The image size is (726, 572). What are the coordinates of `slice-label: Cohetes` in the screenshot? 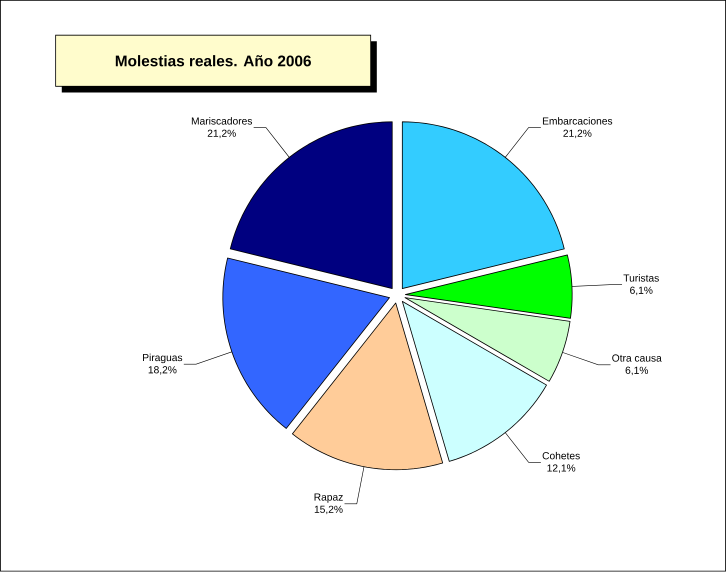 It's located at (561, 456).